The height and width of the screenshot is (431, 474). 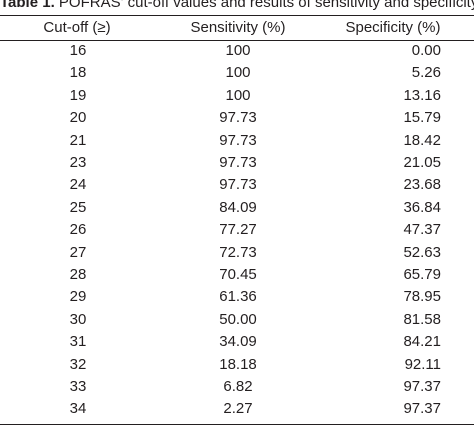 What do you see at coordinates (422, 230) in the screenshot?
I see `table-cell: 47.37` at bounding box center [422, 230].